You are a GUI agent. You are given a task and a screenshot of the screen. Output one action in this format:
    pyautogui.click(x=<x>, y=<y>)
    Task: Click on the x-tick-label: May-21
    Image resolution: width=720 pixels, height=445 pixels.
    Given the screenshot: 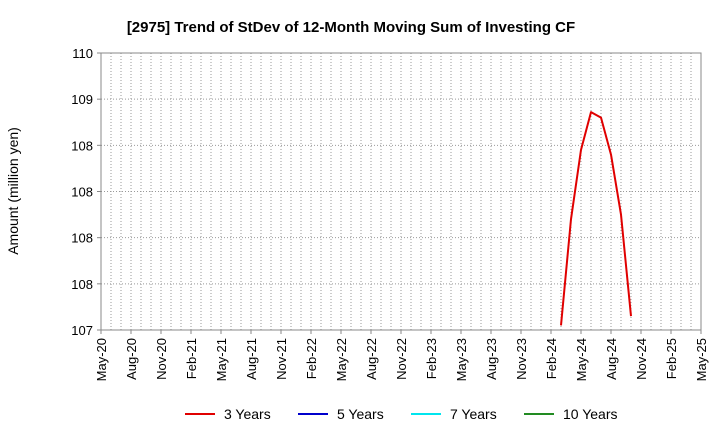 What is the action you would take?
    pyautogui.click(x=221, y=359)
    